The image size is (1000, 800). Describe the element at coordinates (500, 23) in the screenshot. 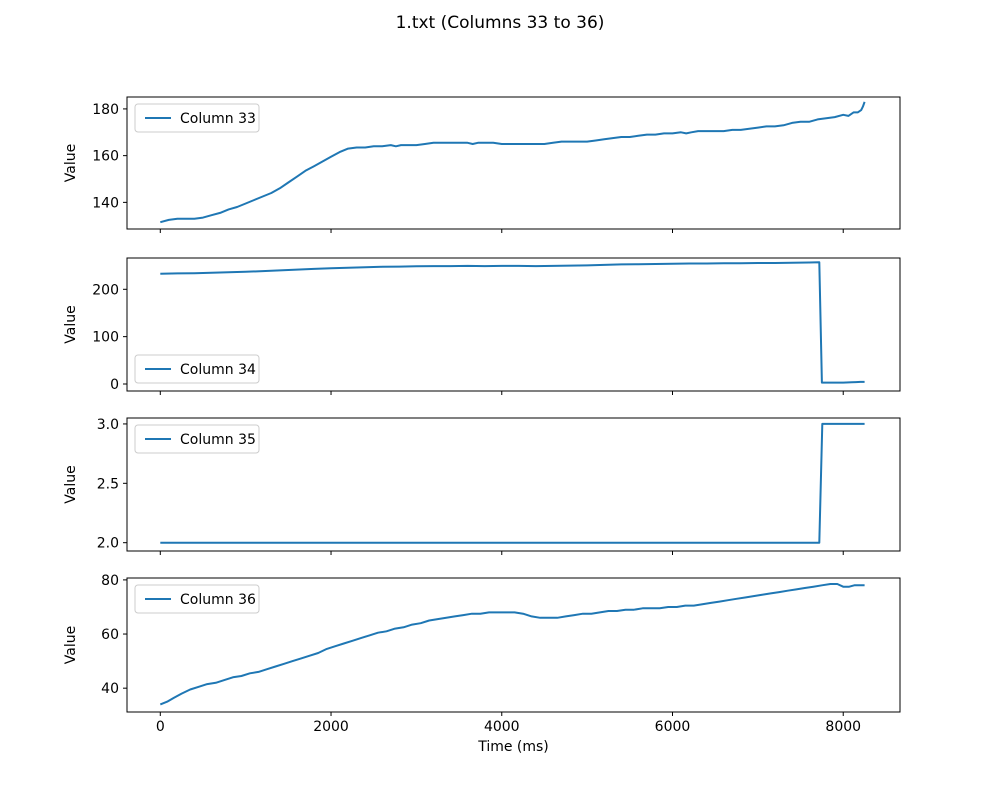

I see `figure-title: 1.txt (Columns 33 to 36)` at that location.